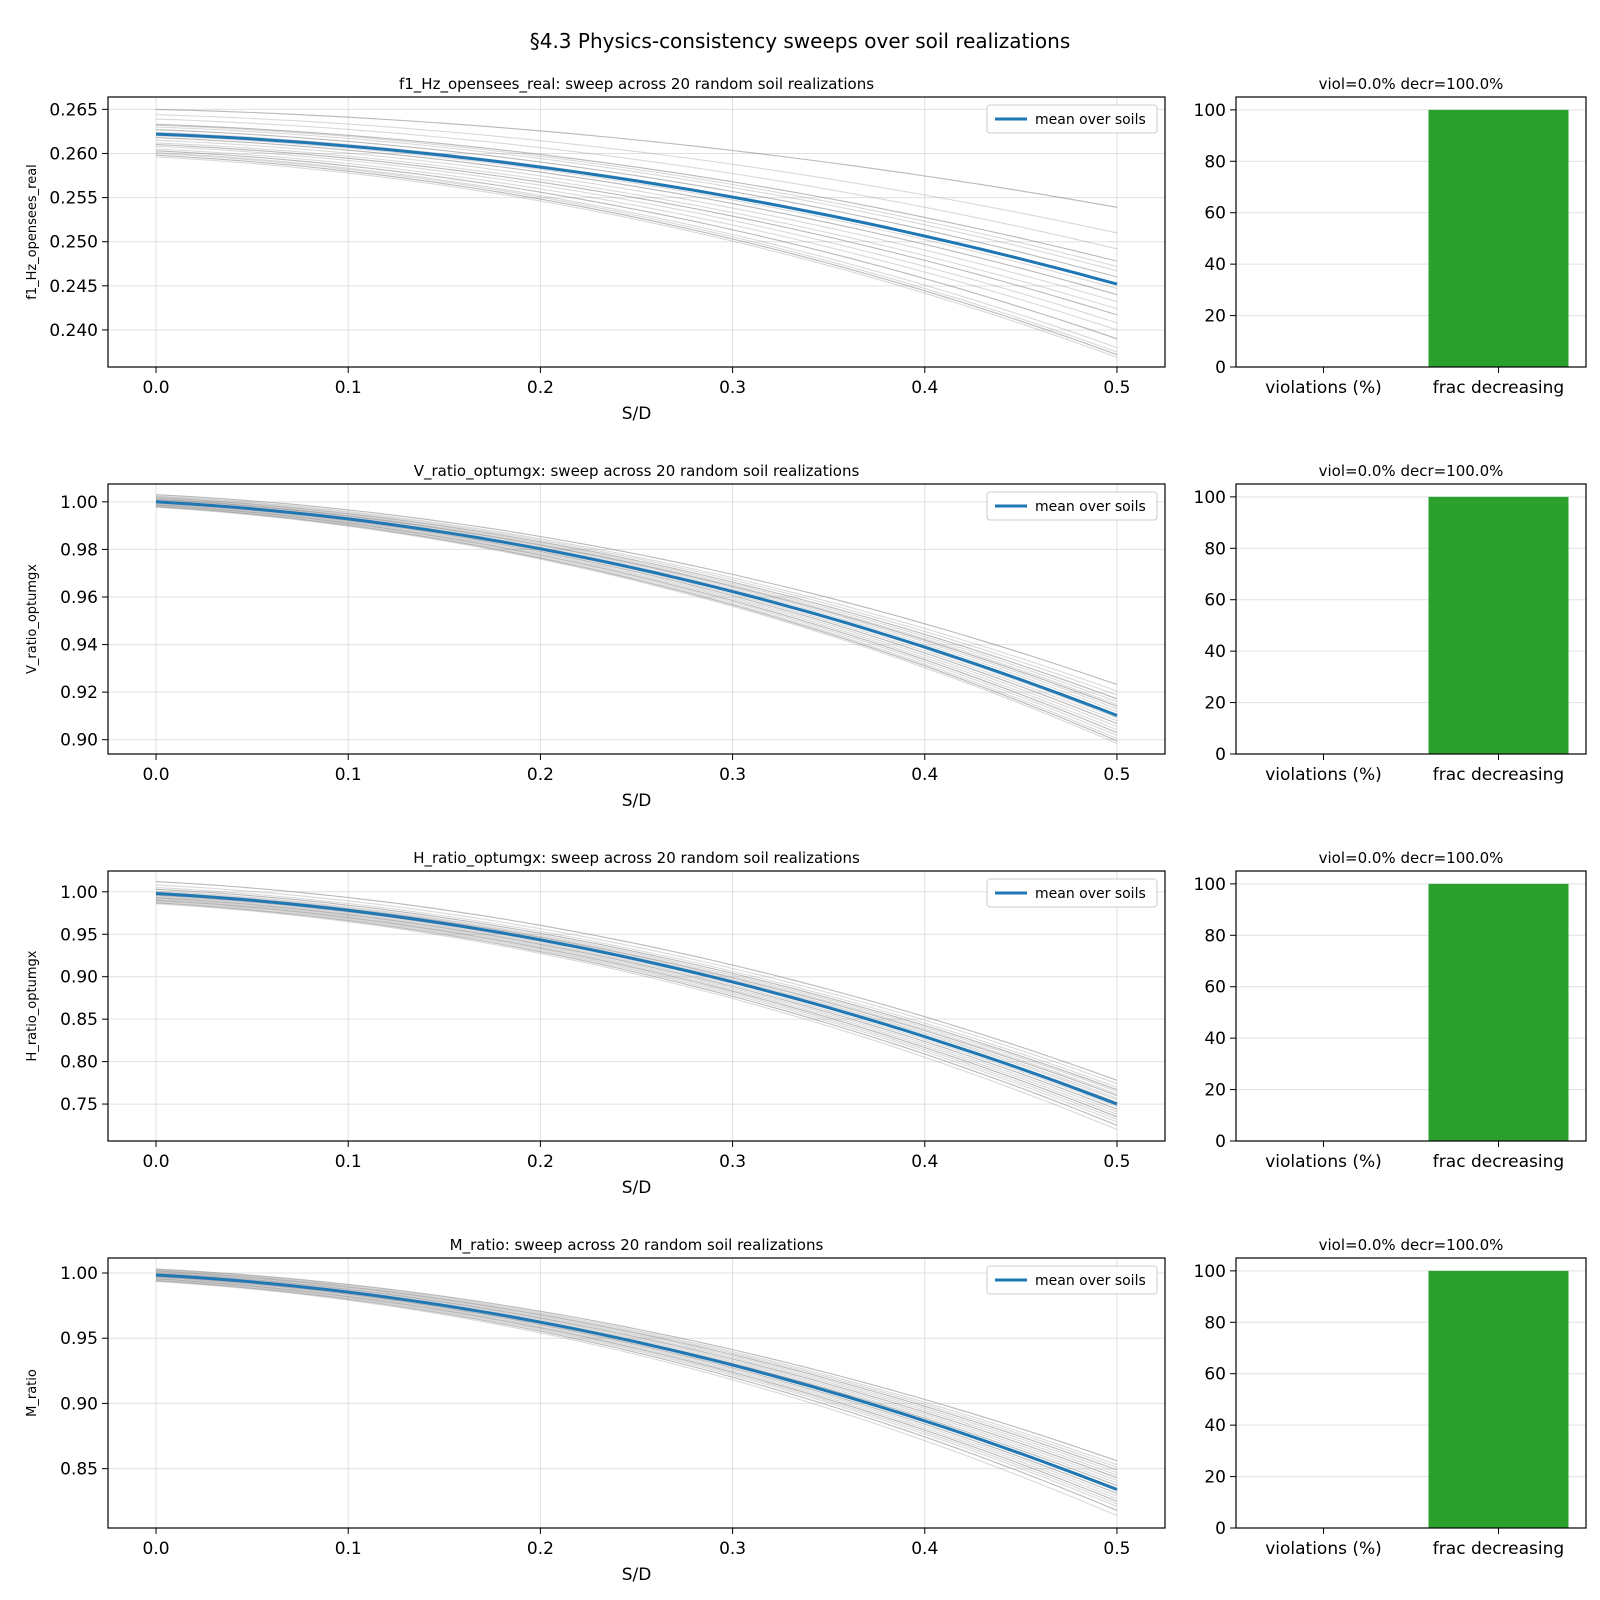 This screenshot has height=1600, width=1600. What do you see at coordinates (73, 154) in the screenshot?
I see `y-tick-label: 0.260` at bounding box center [73, 154].